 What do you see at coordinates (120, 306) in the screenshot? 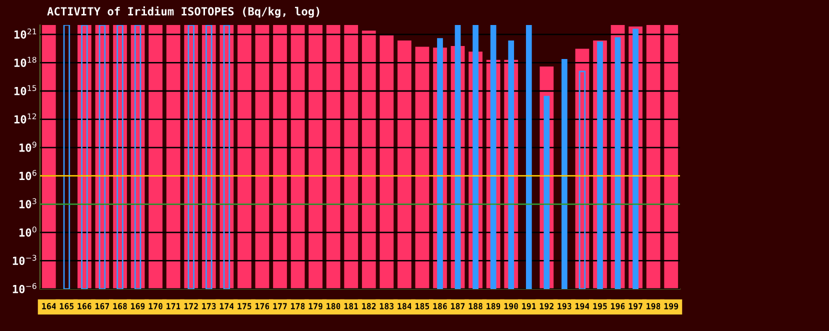
I see `x-tick-label: 168` at bounding box center [120, 306].